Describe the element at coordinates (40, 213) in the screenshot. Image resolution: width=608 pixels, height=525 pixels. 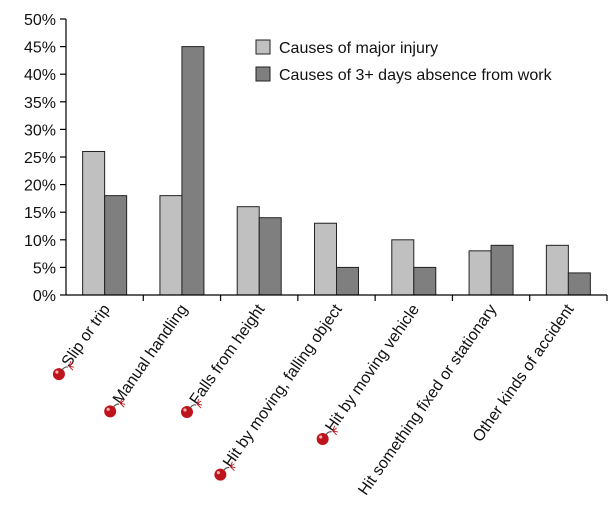
I see `y-tick-label: 15%` at that location.